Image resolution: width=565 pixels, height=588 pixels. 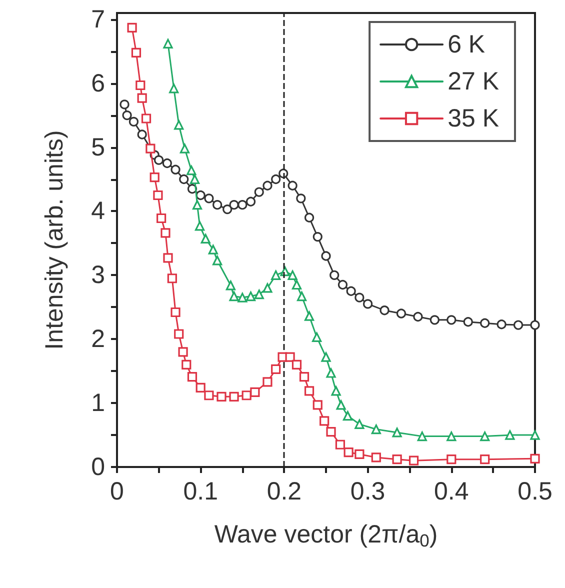 I want to click on y-tick-label: 4, so click(x=98, y=211).